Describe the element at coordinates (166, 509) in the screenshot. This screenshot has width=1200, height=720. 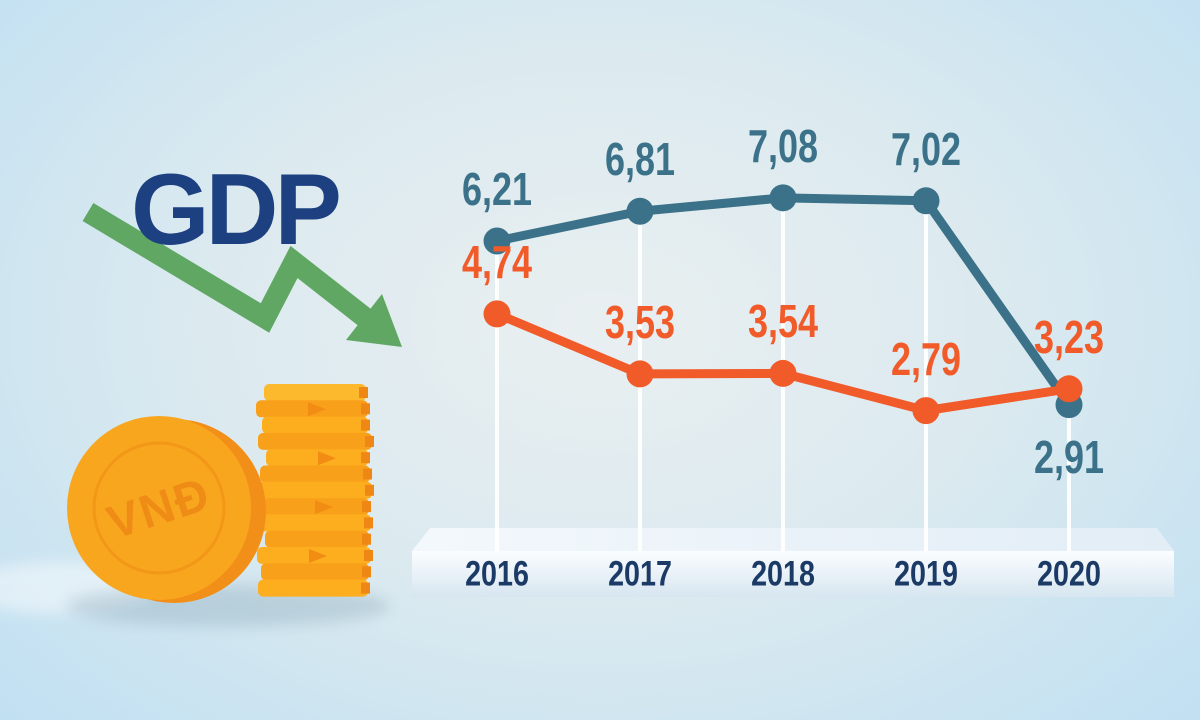
I see `vnd-coin-icon: VNĐ` at that location.